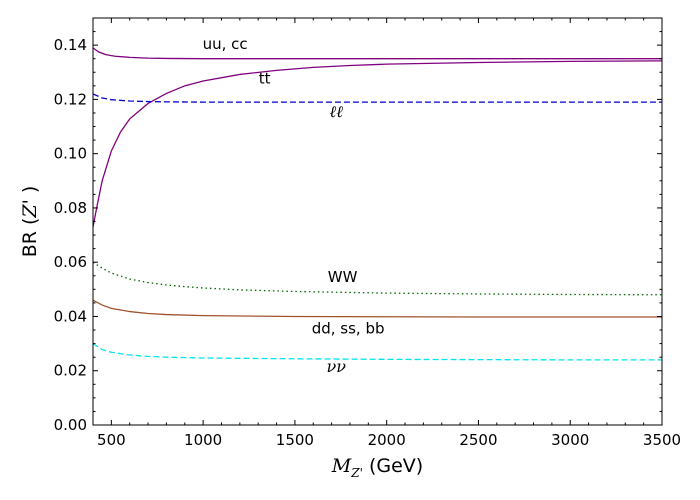 Image resolution: width=700 pixels, height=500 pixels. What do you see at coordinates (225, 44) in the screenshot?
I see `series-annotation: uu, cc` at bounding box center [225, 44].